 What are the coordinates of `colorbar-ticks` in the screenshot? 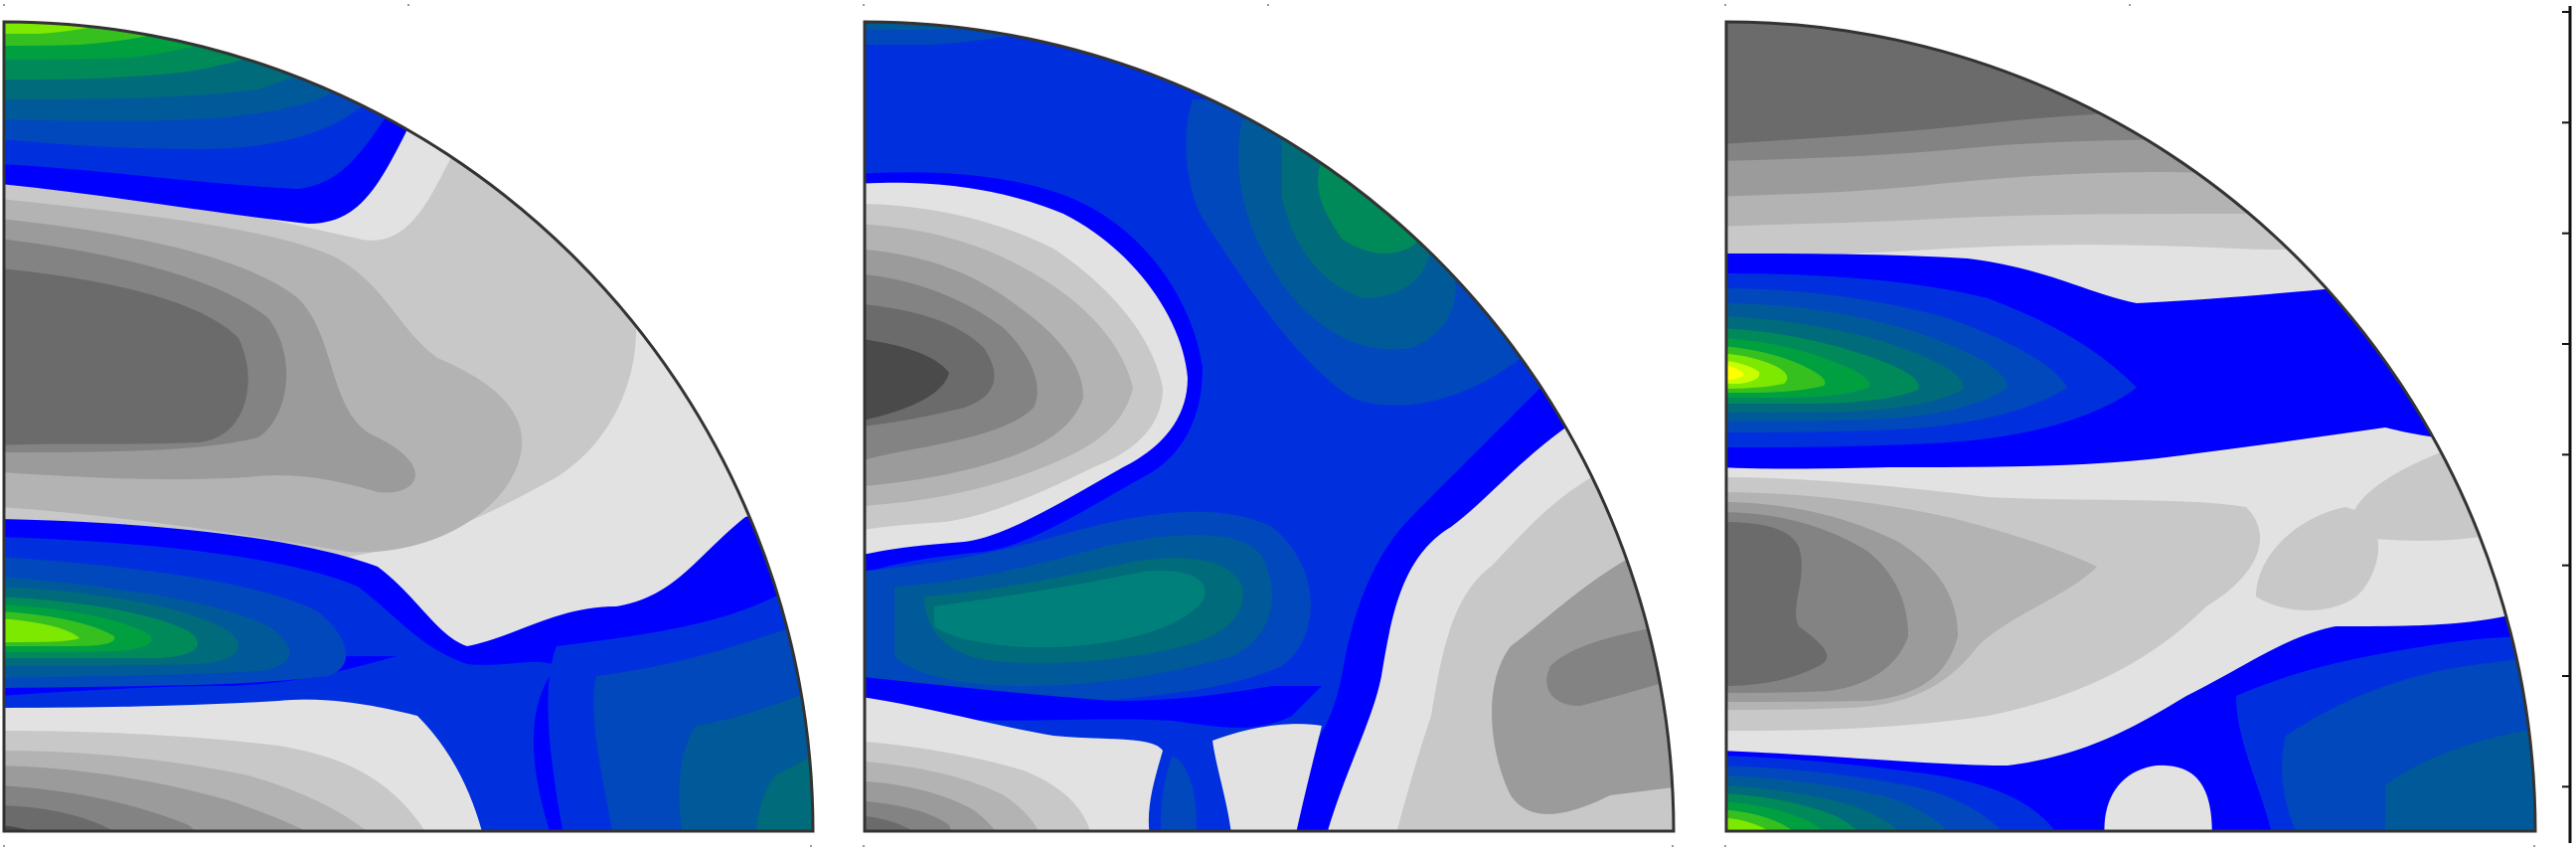 It's located at (2566, 400).